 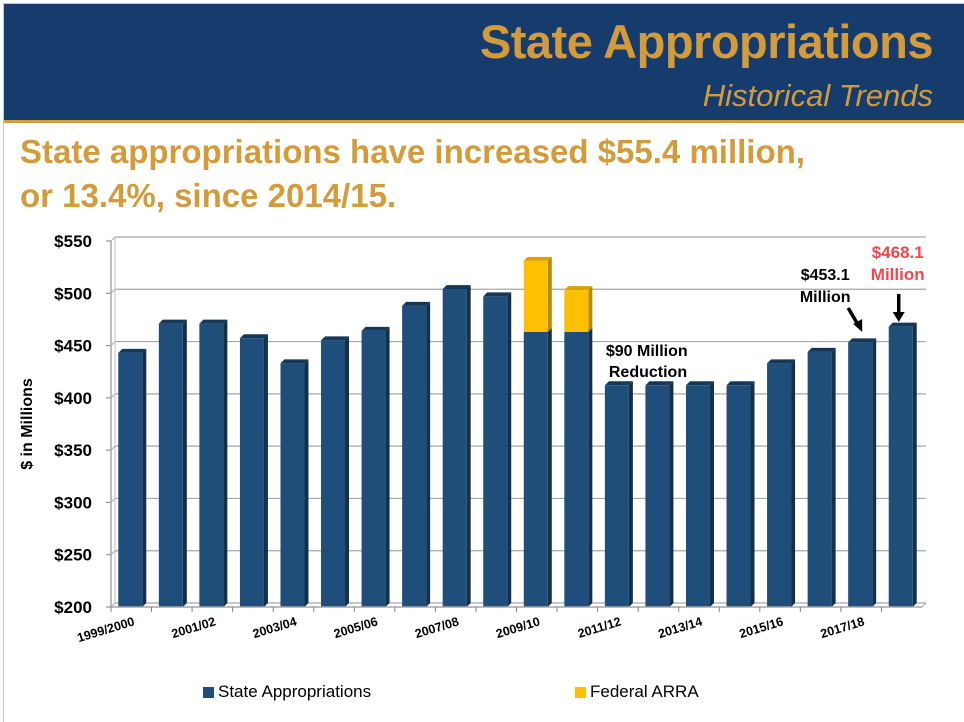 I want to click on page-title: State Appropriations, so click(x=706, y=41).